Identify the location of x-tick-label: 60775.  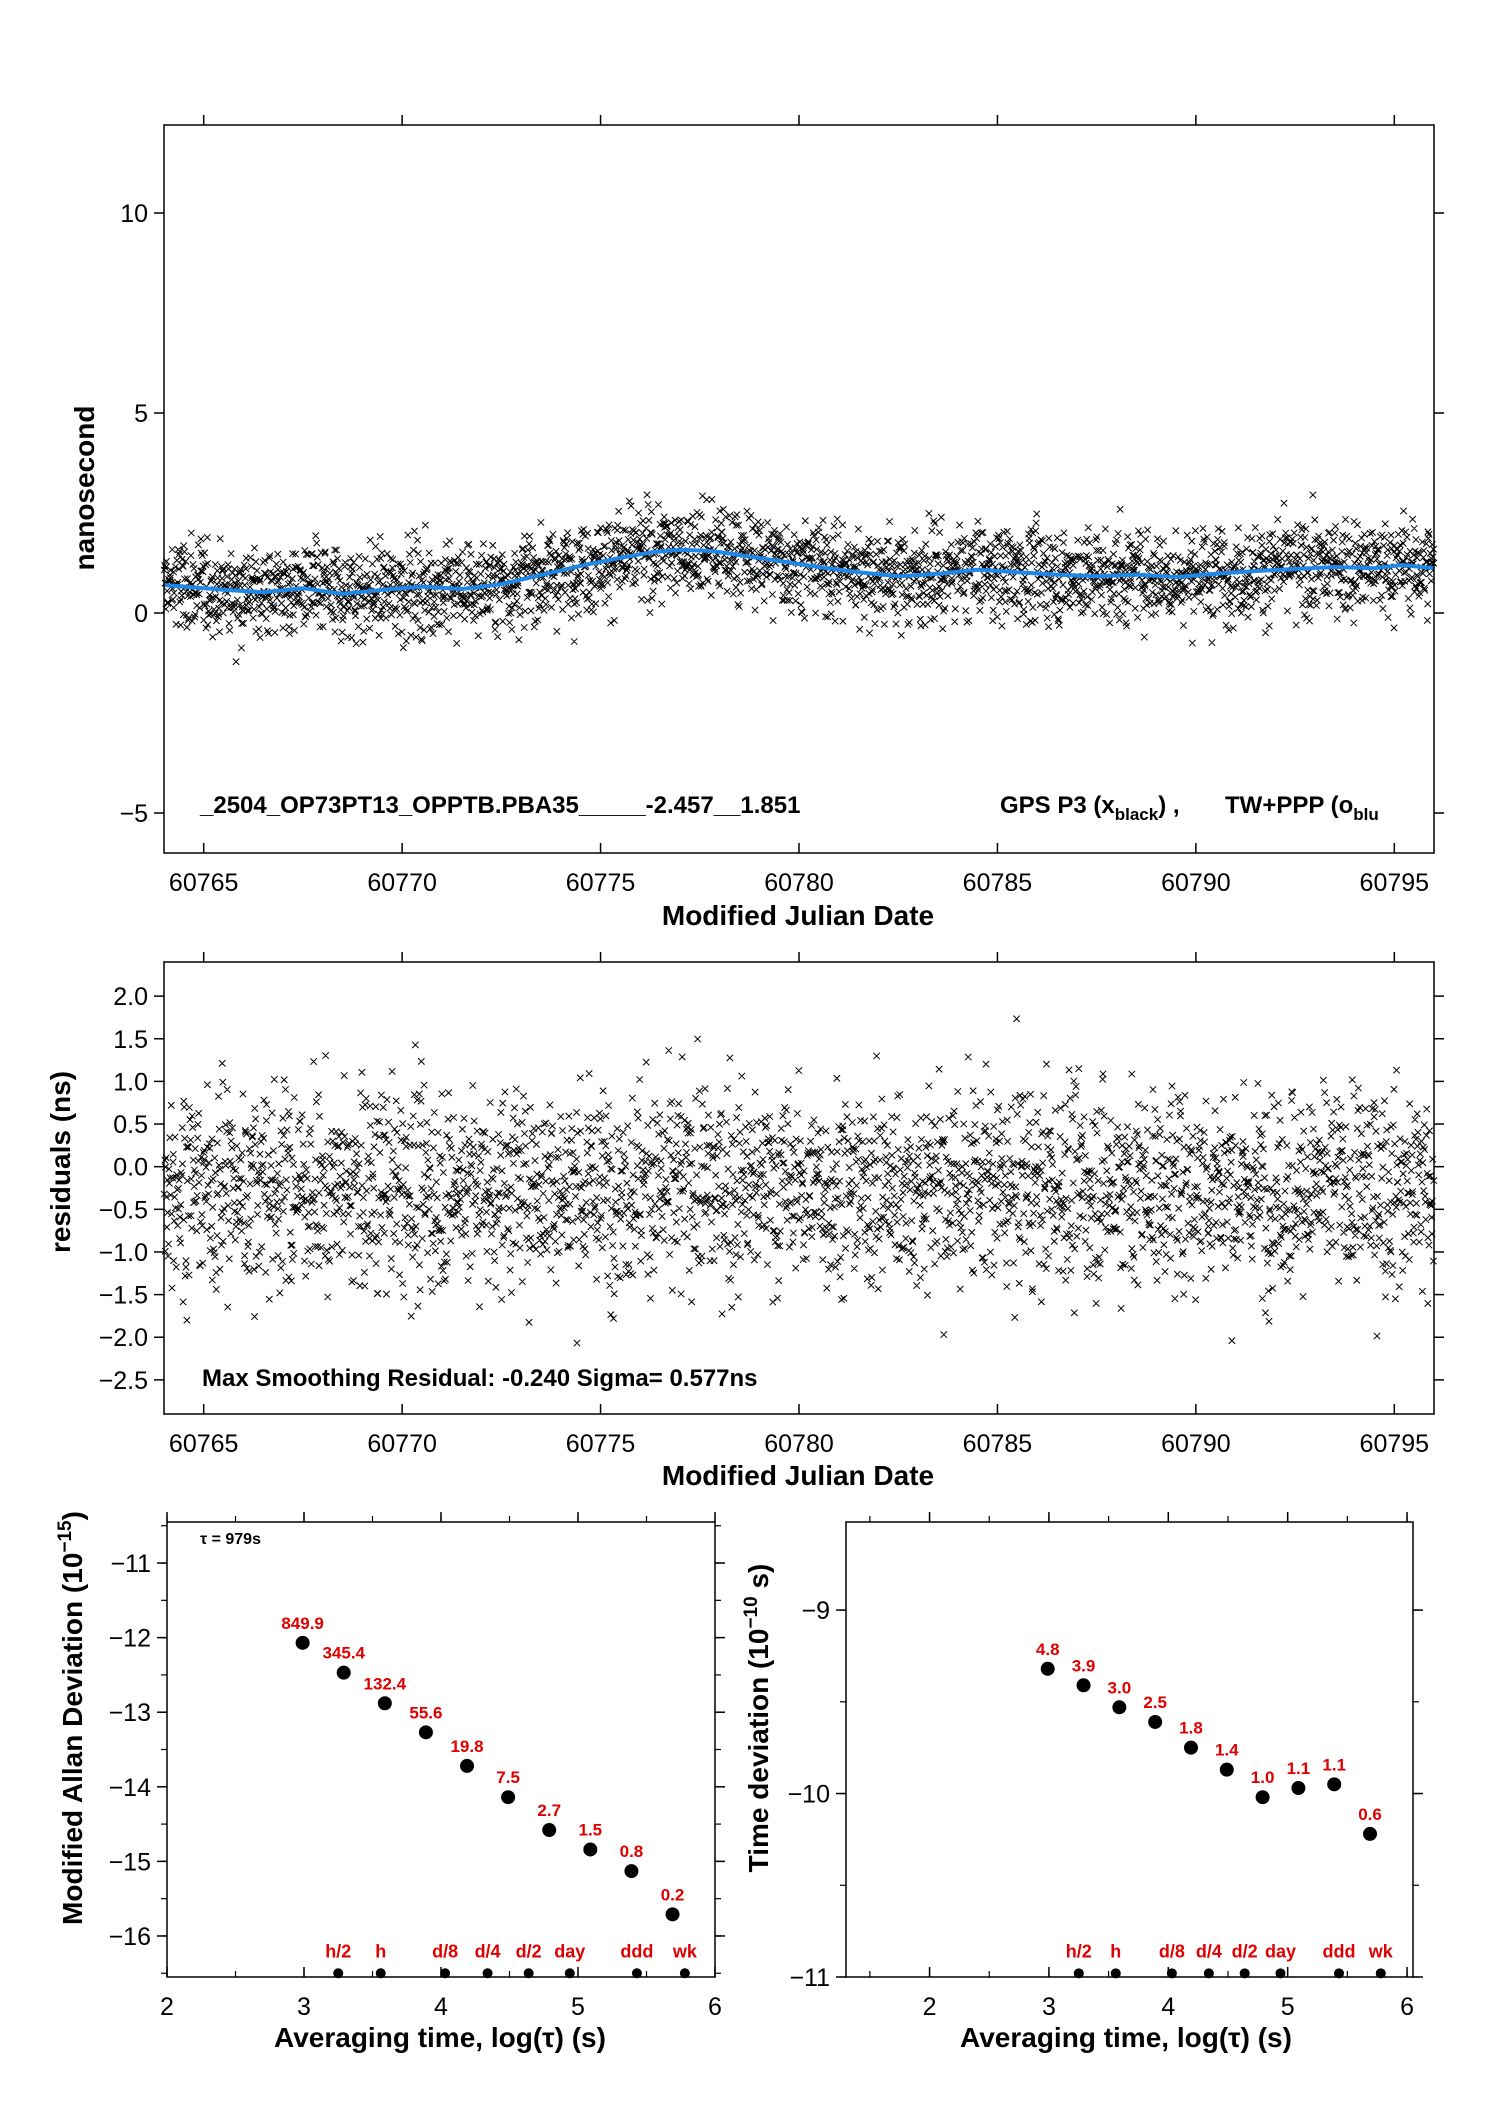
(601, 1444).